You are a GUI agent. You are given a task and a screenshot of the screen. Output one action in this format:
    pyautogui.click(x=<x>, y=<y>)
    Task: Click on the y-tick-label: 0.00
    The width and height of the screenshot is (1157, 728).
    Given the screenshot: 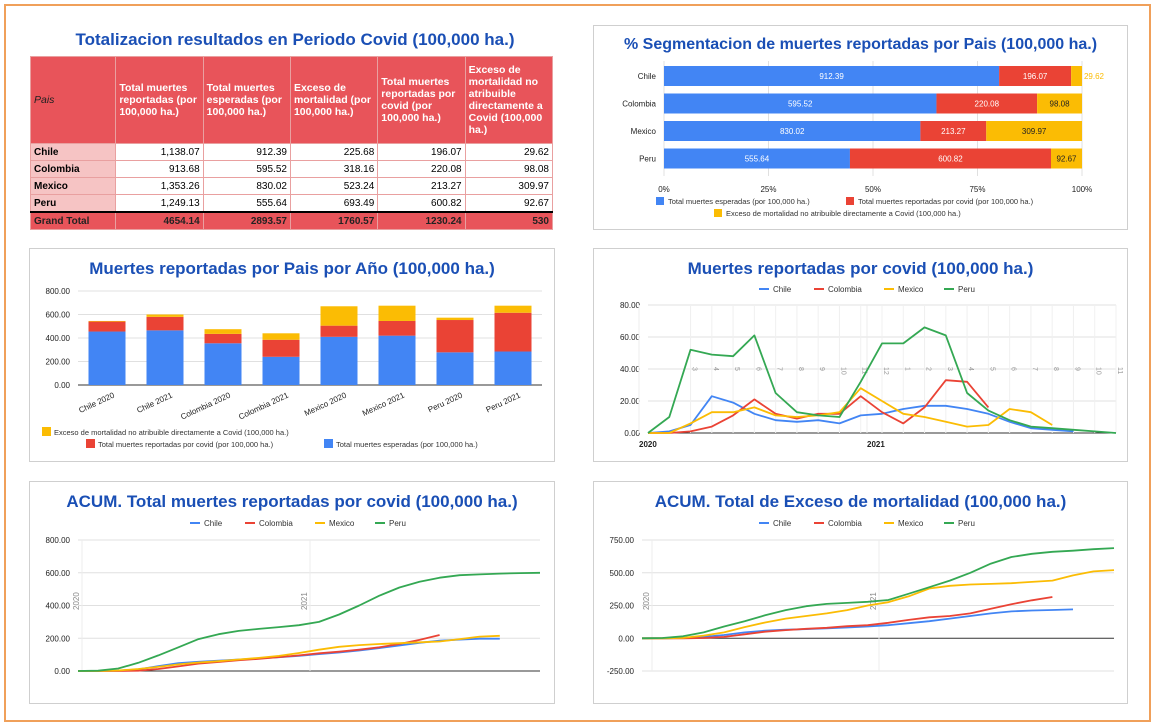 What is the action you would take?
    pyautogui.click(x=632, y=433)
    